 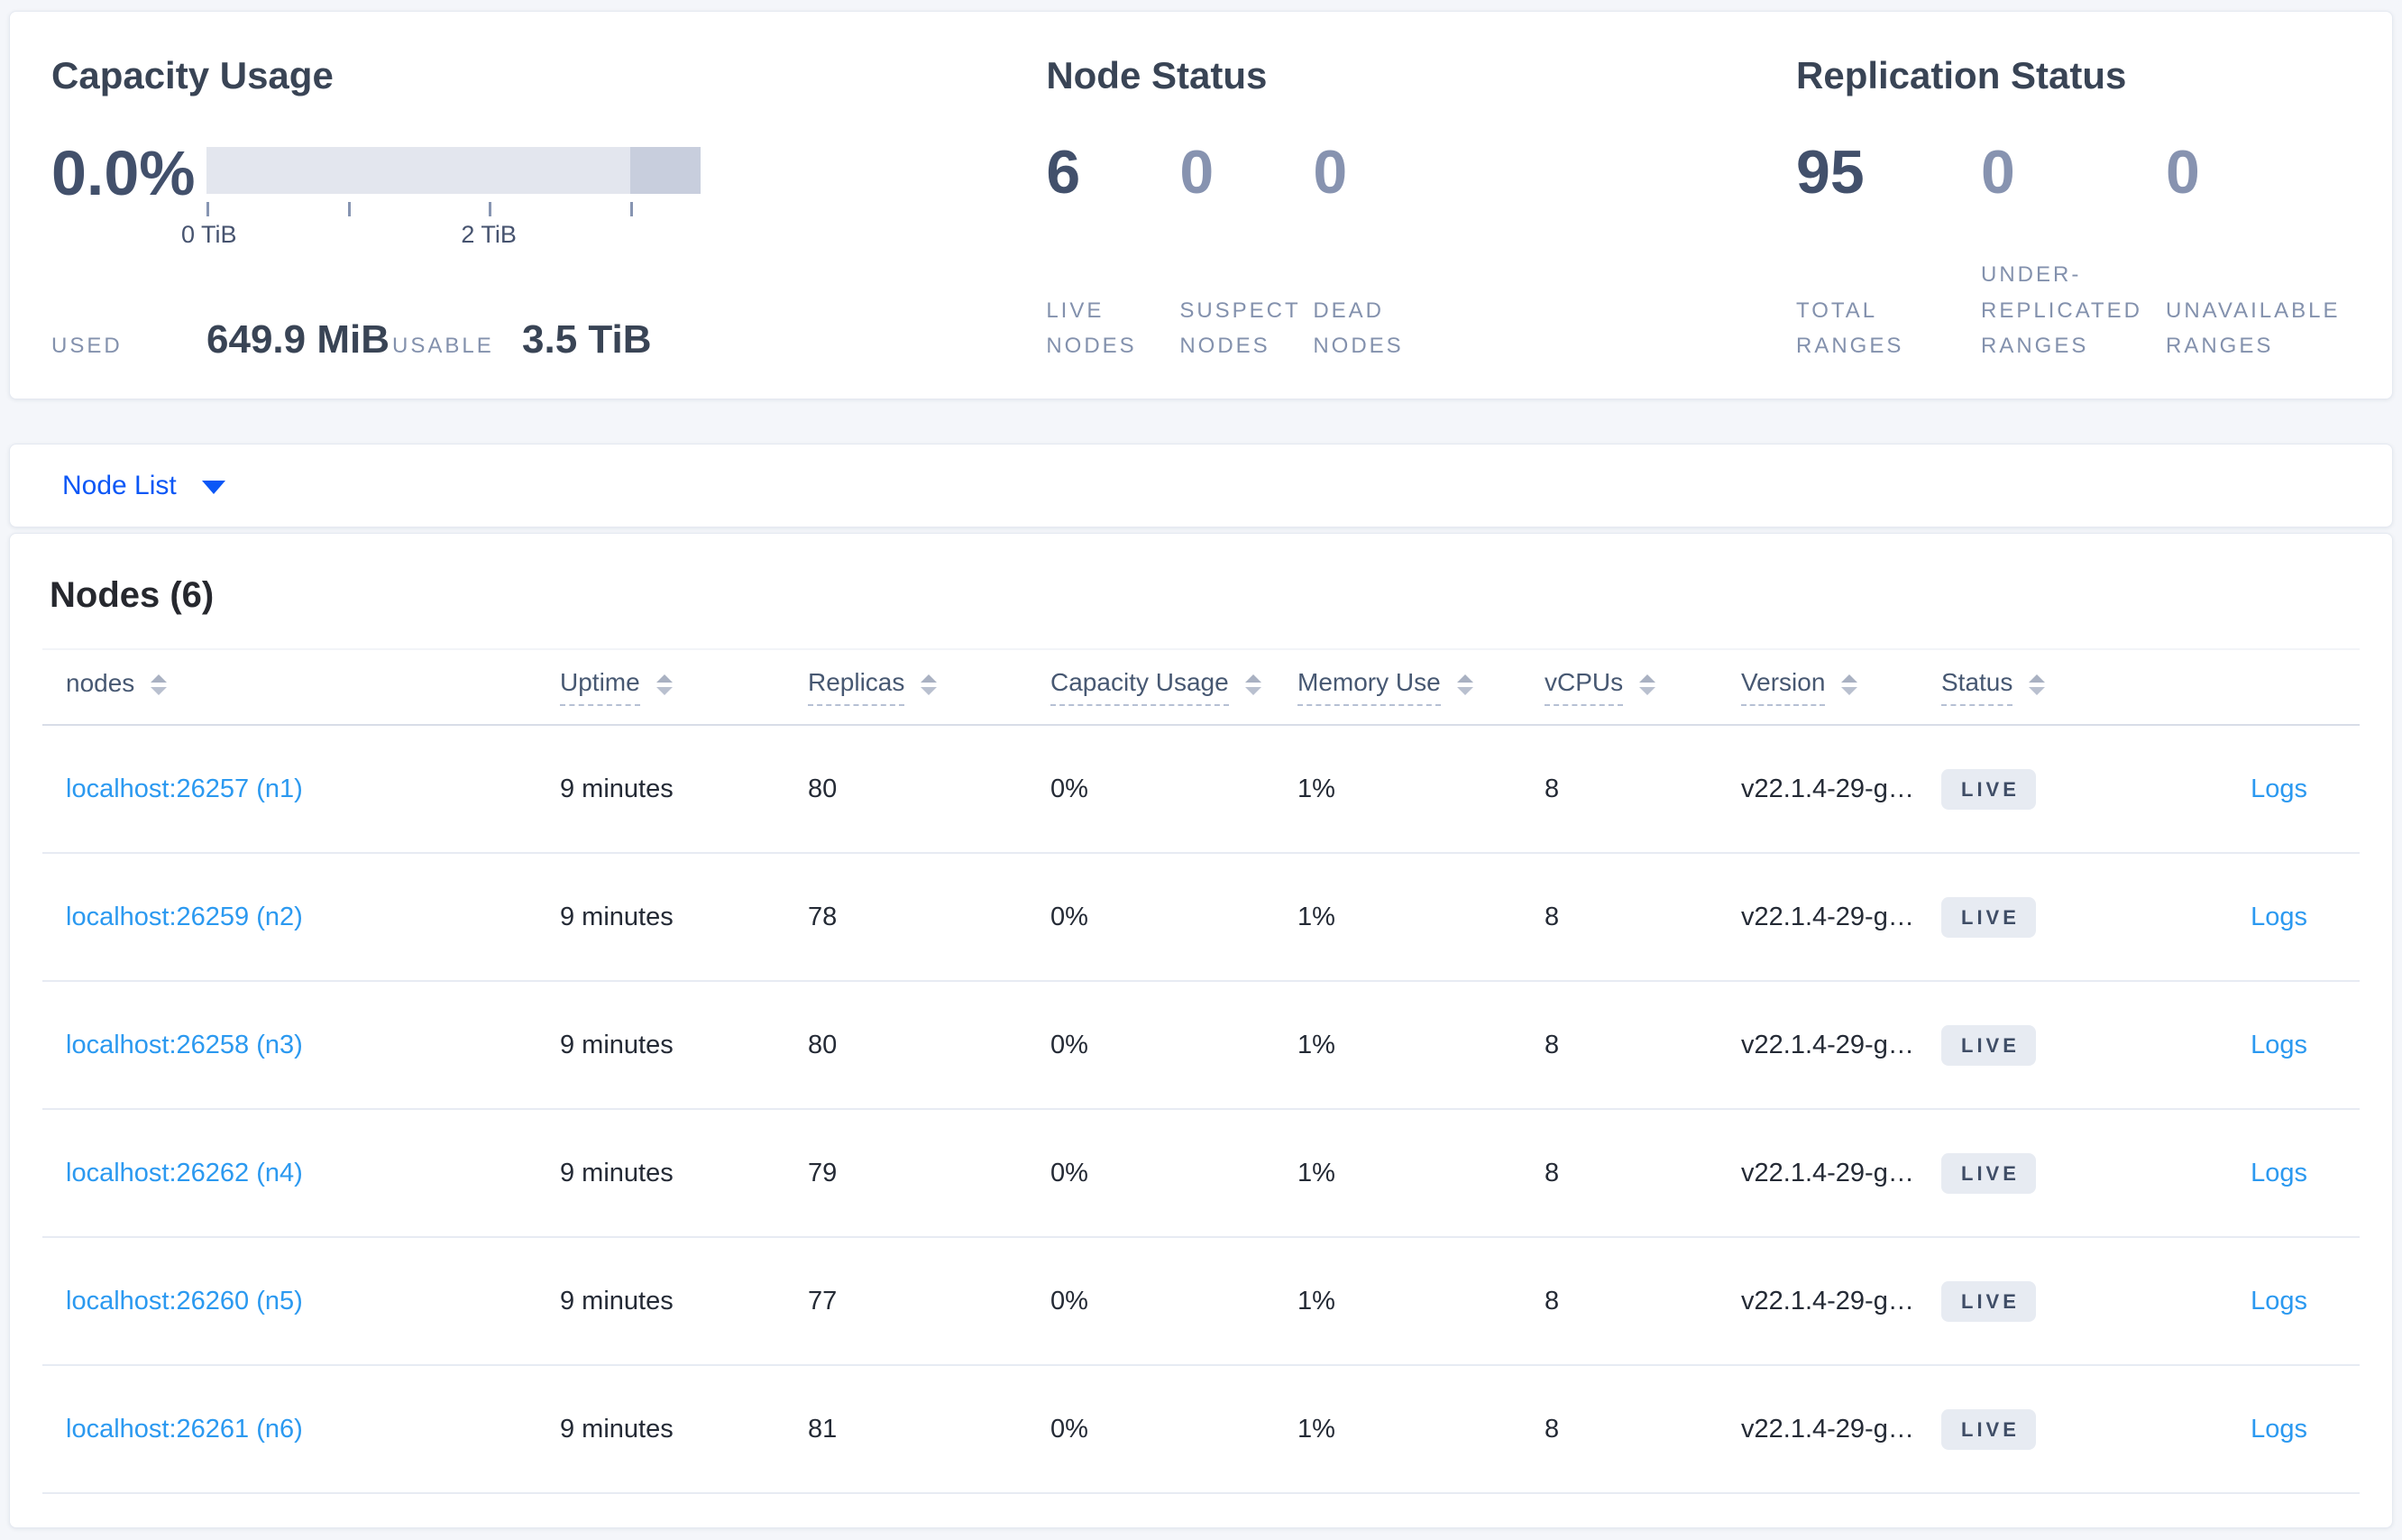 I want to click on capacity-usage-bar, so click(x=453, y=171).